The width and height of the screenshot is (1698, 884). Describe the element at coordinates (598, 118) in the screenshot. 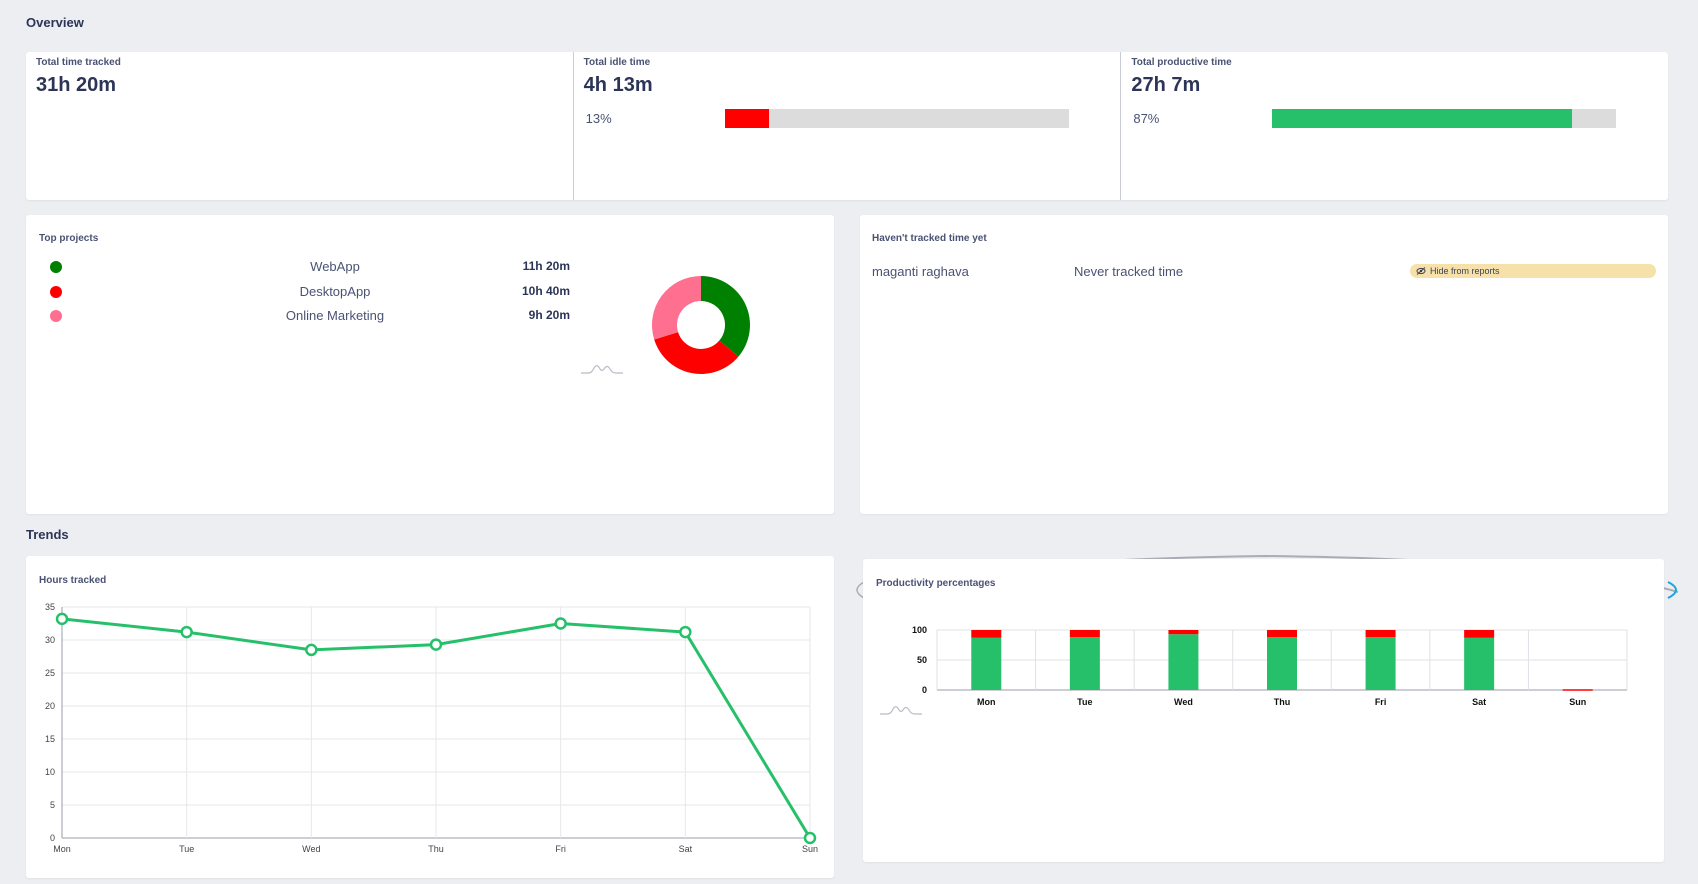

I see `idle-percent: 13%` at that location.